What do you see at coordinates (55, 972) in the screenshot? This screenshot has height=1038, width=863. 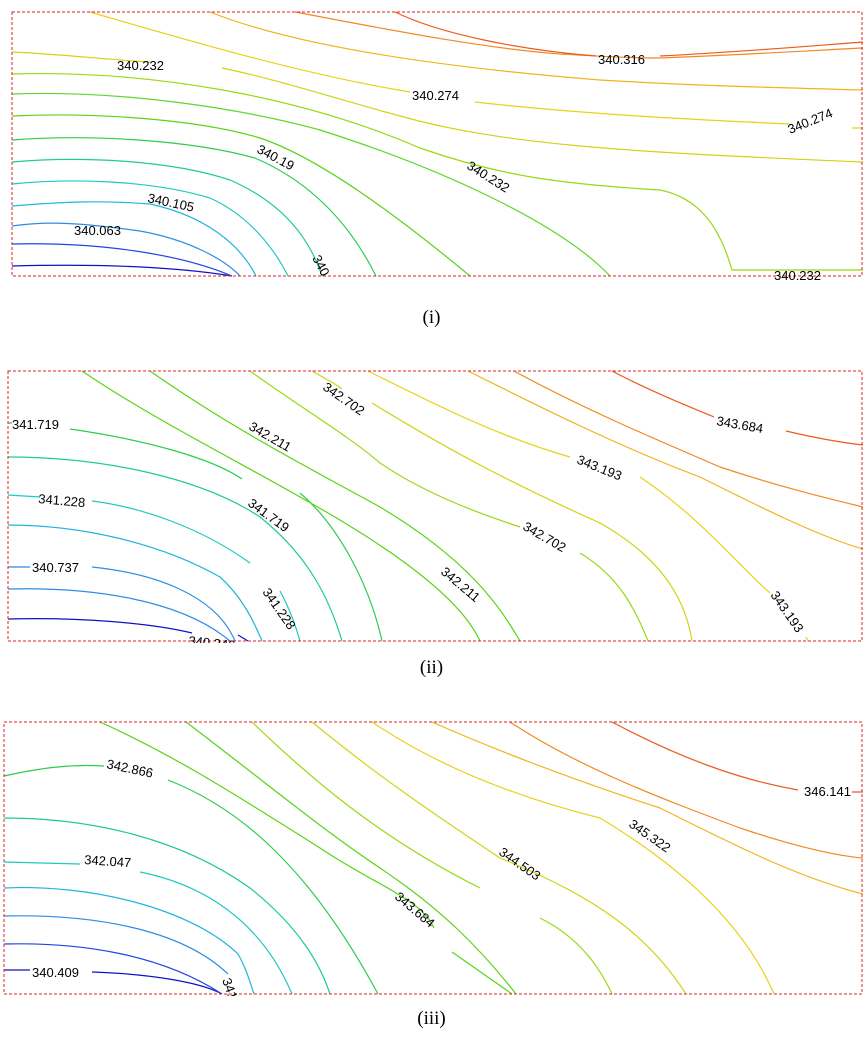 I see `contour-label: 340.409` at bounding box center [55, 972].